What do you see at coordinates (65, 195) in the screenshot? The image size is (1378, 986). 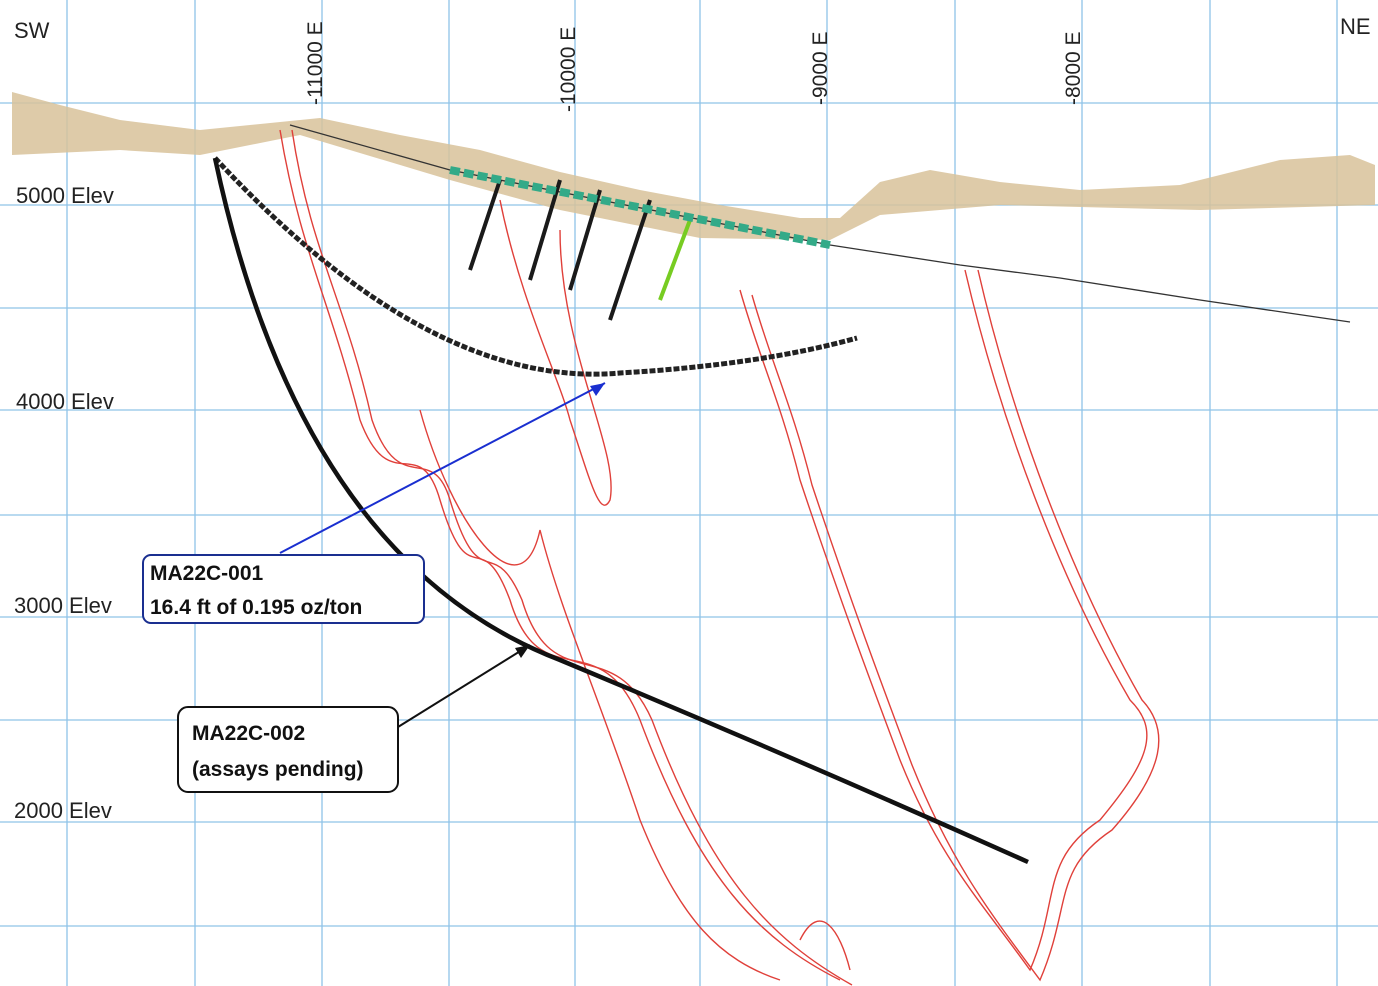 I see `elevation-label: 5000 Elev` at bounding box center [65, 195].